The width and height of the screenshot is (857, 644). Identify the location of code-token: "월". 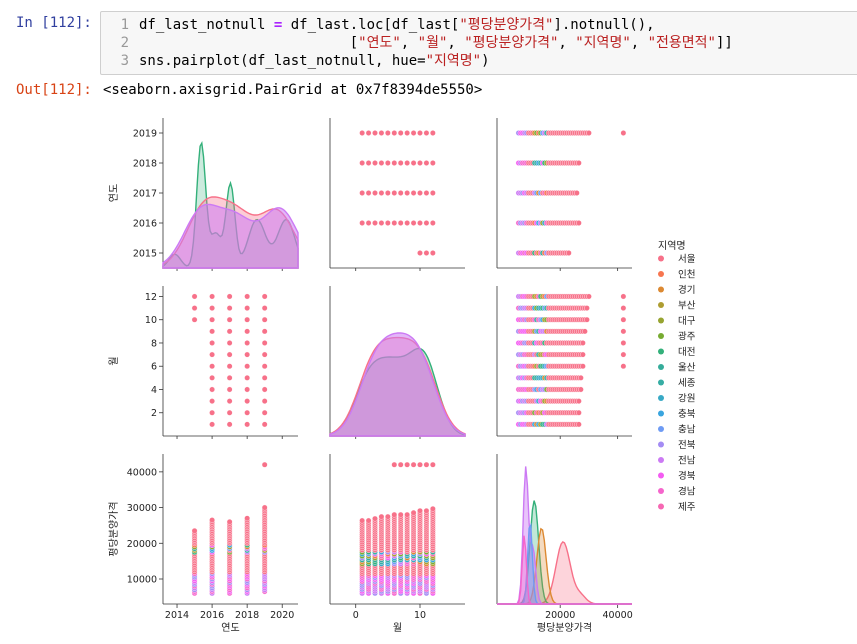
(432, 43).